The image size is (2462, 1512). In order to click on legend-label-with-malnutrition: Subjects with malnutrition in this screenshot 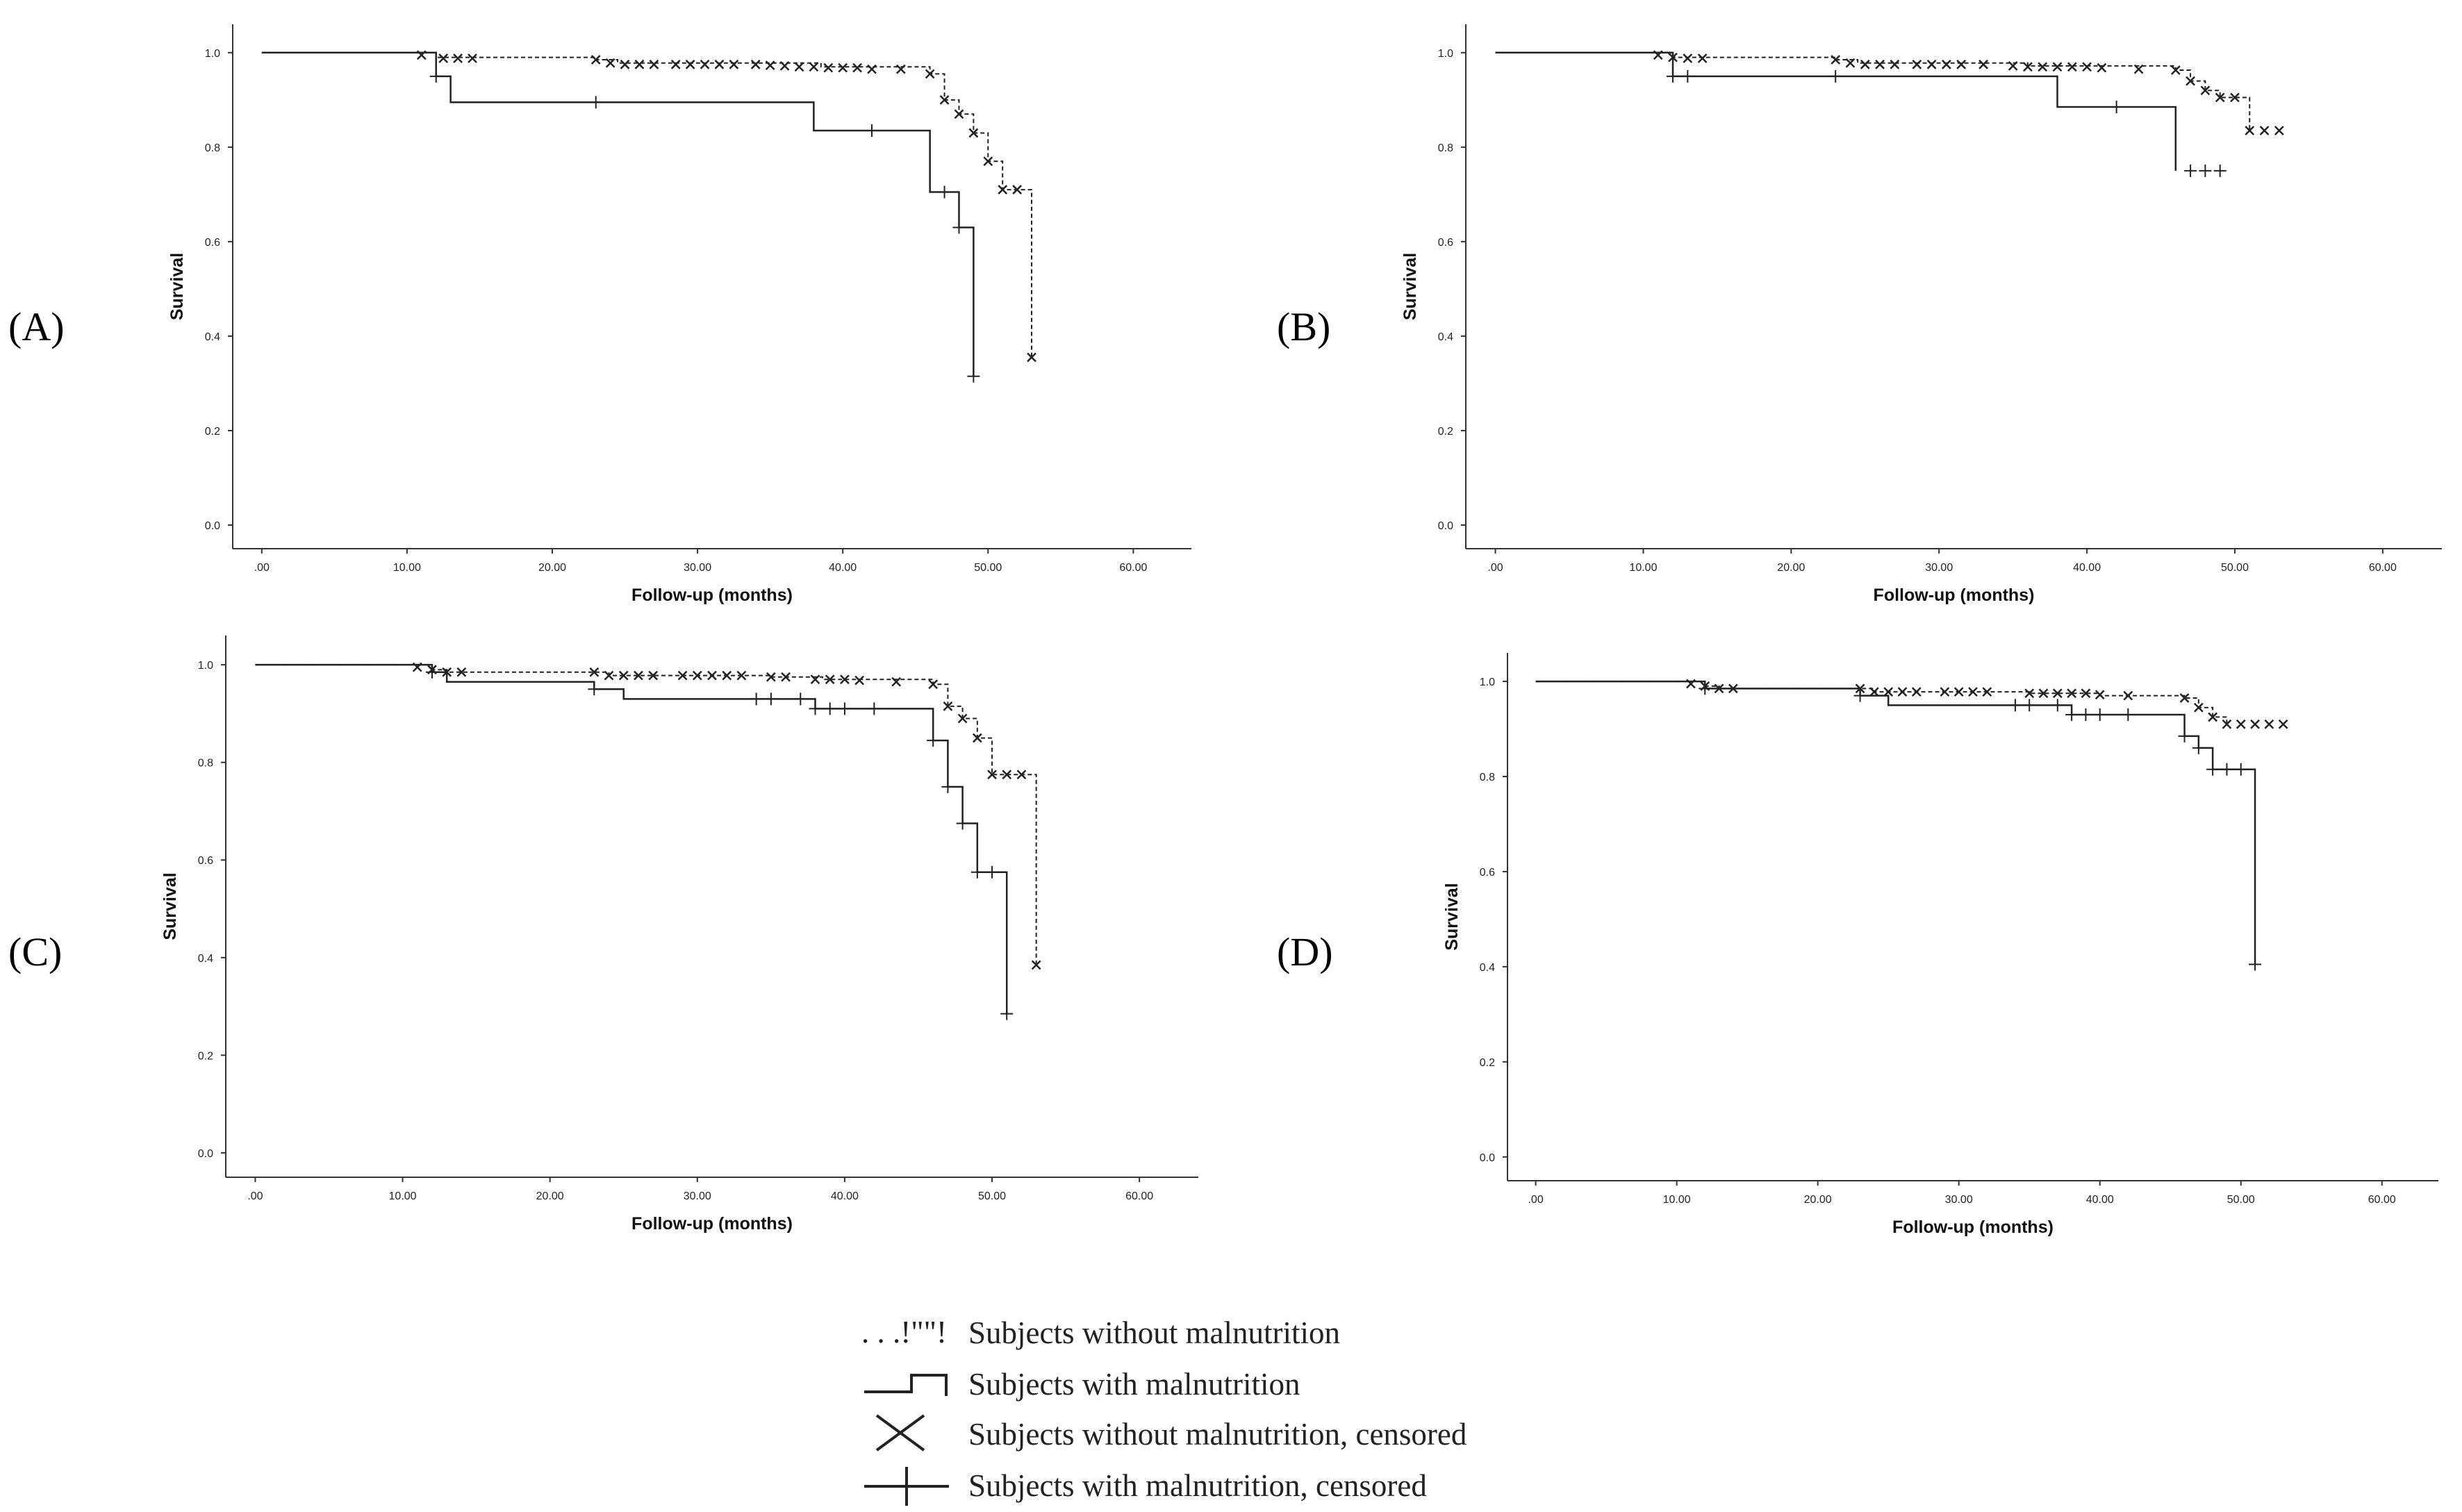, I will do `click(1134, 1385)`.